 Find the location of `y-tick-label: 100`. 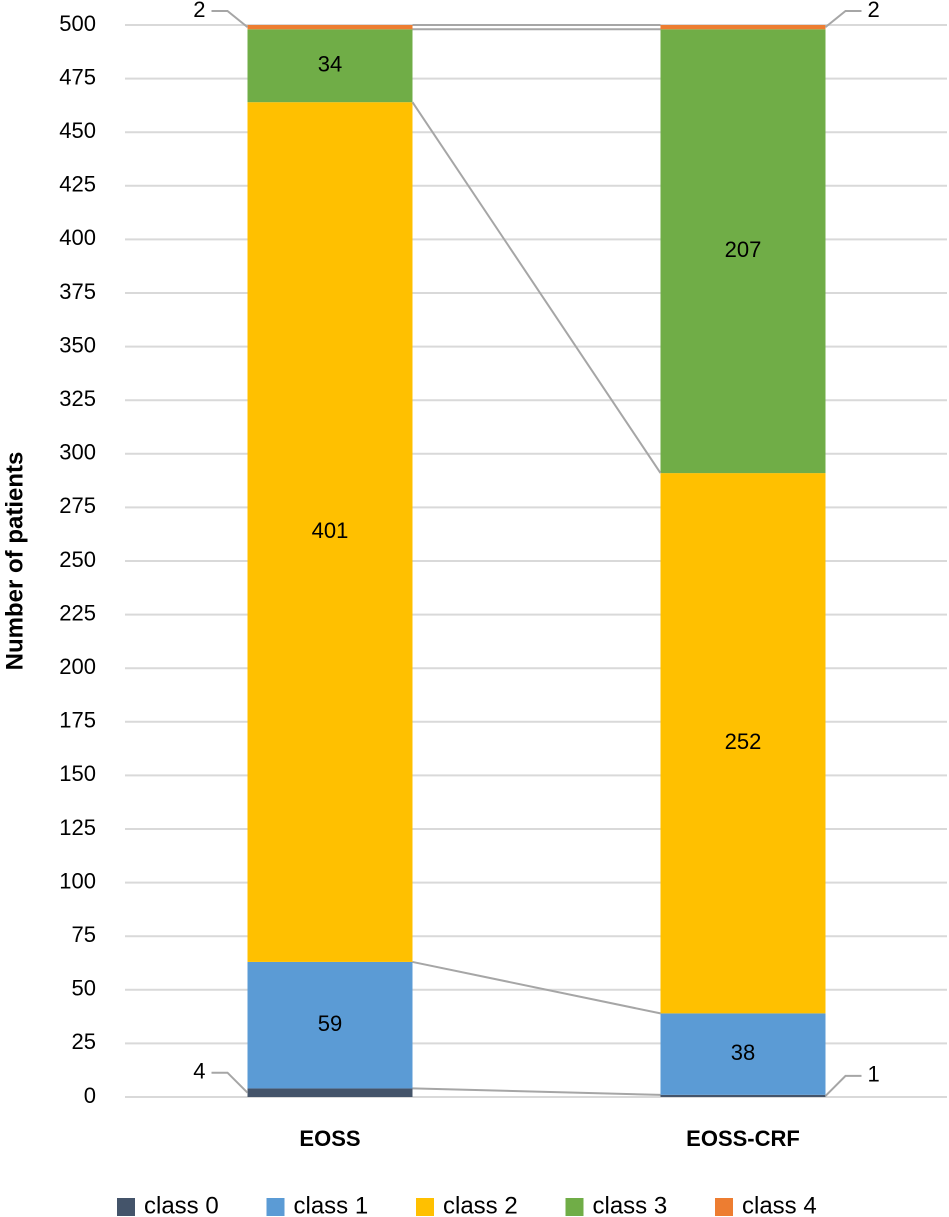

y-tick-label: 100 is located at coordinates (77, 880).